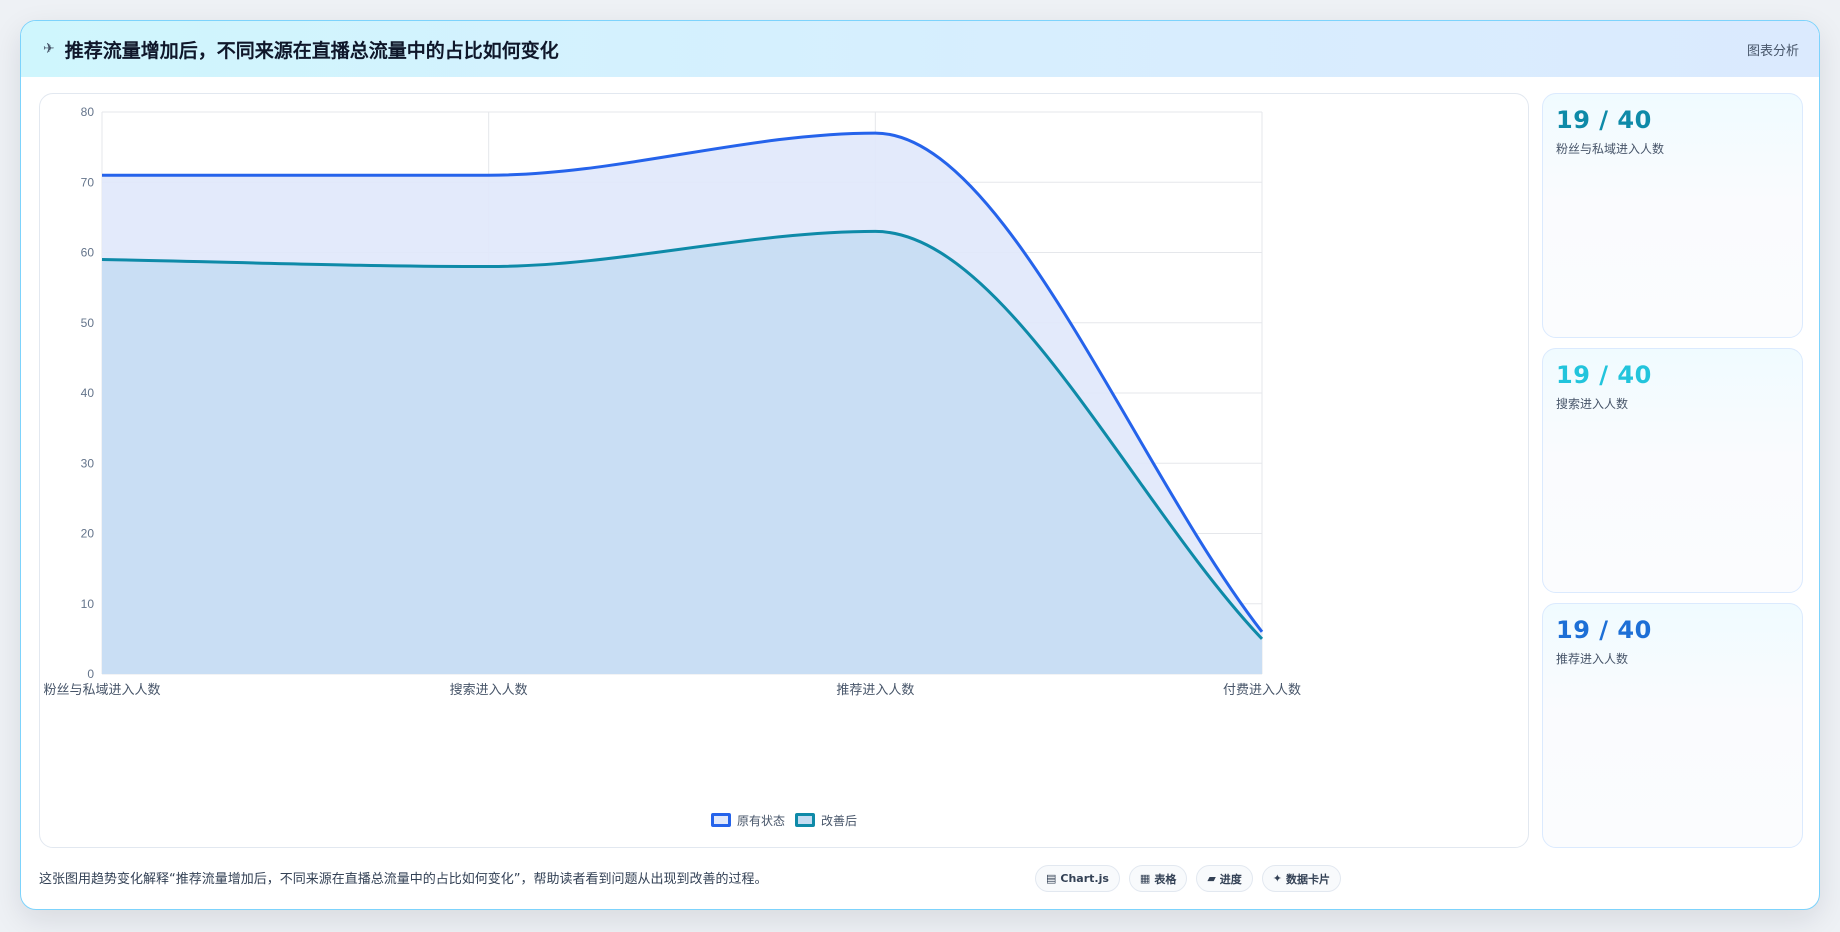 The height and width of the screenshot is (932, 1840). What do you see at coordinates (920, 49) in the screenshot?
I see `card-header: ✈ 推荐流量增加后，不同来源在直播总流量中的占比如何变化 图表分析` at bounding box center [920, 49].